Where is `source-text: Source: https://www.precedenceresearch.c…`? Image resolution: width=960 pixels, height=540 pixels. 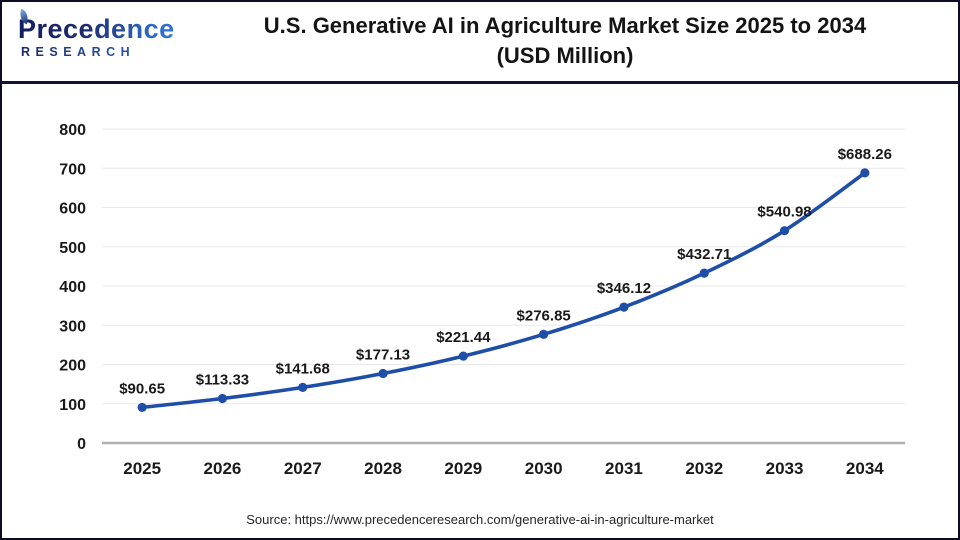 source-text: Source: https://www.precedenceresearch.c… is located at coordinates (480, 519).